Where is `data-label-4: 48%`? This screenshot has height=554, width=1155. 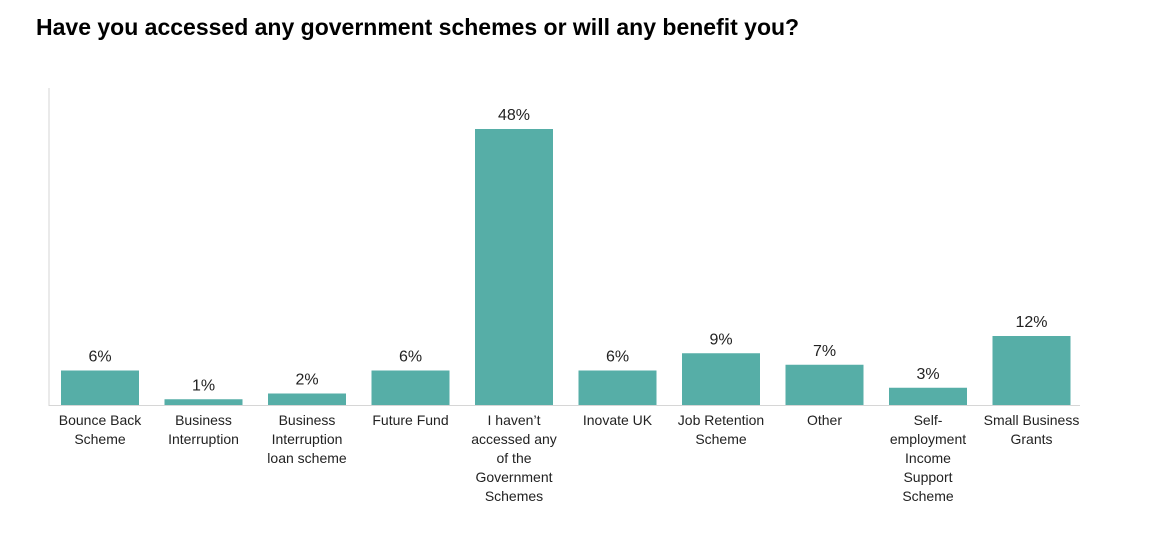 data-label-4: 48% is located at coordinates (514, 115).